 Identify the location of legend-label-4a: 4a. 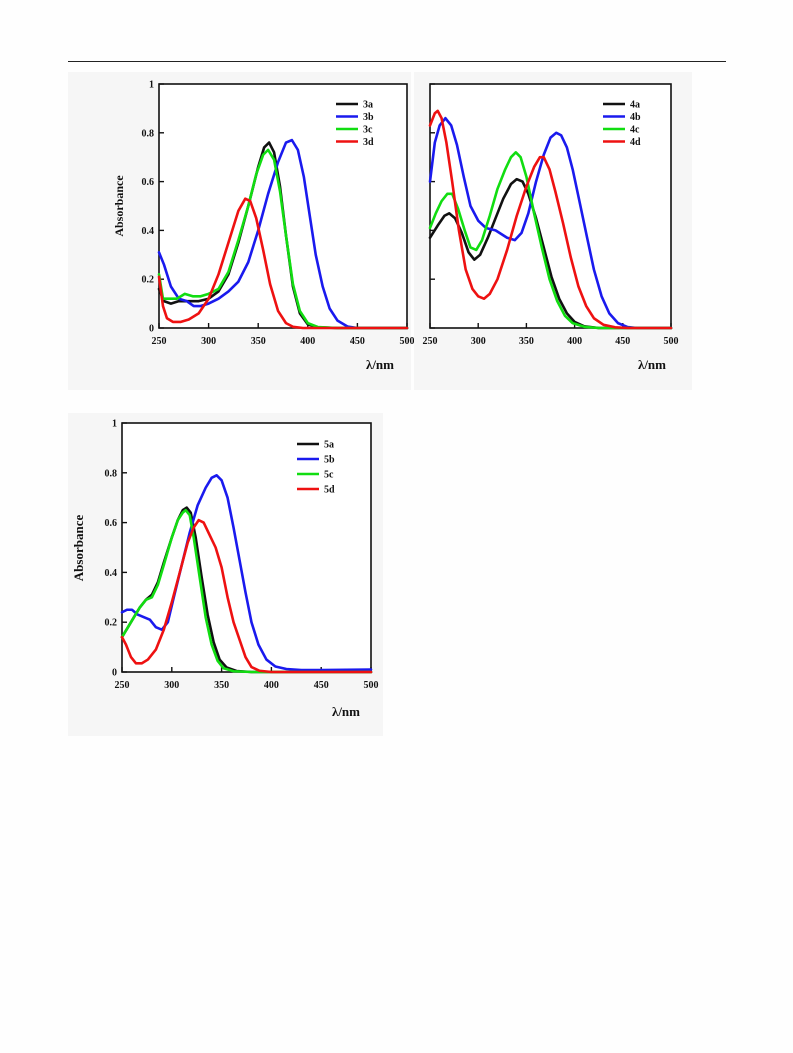
(635, 105).